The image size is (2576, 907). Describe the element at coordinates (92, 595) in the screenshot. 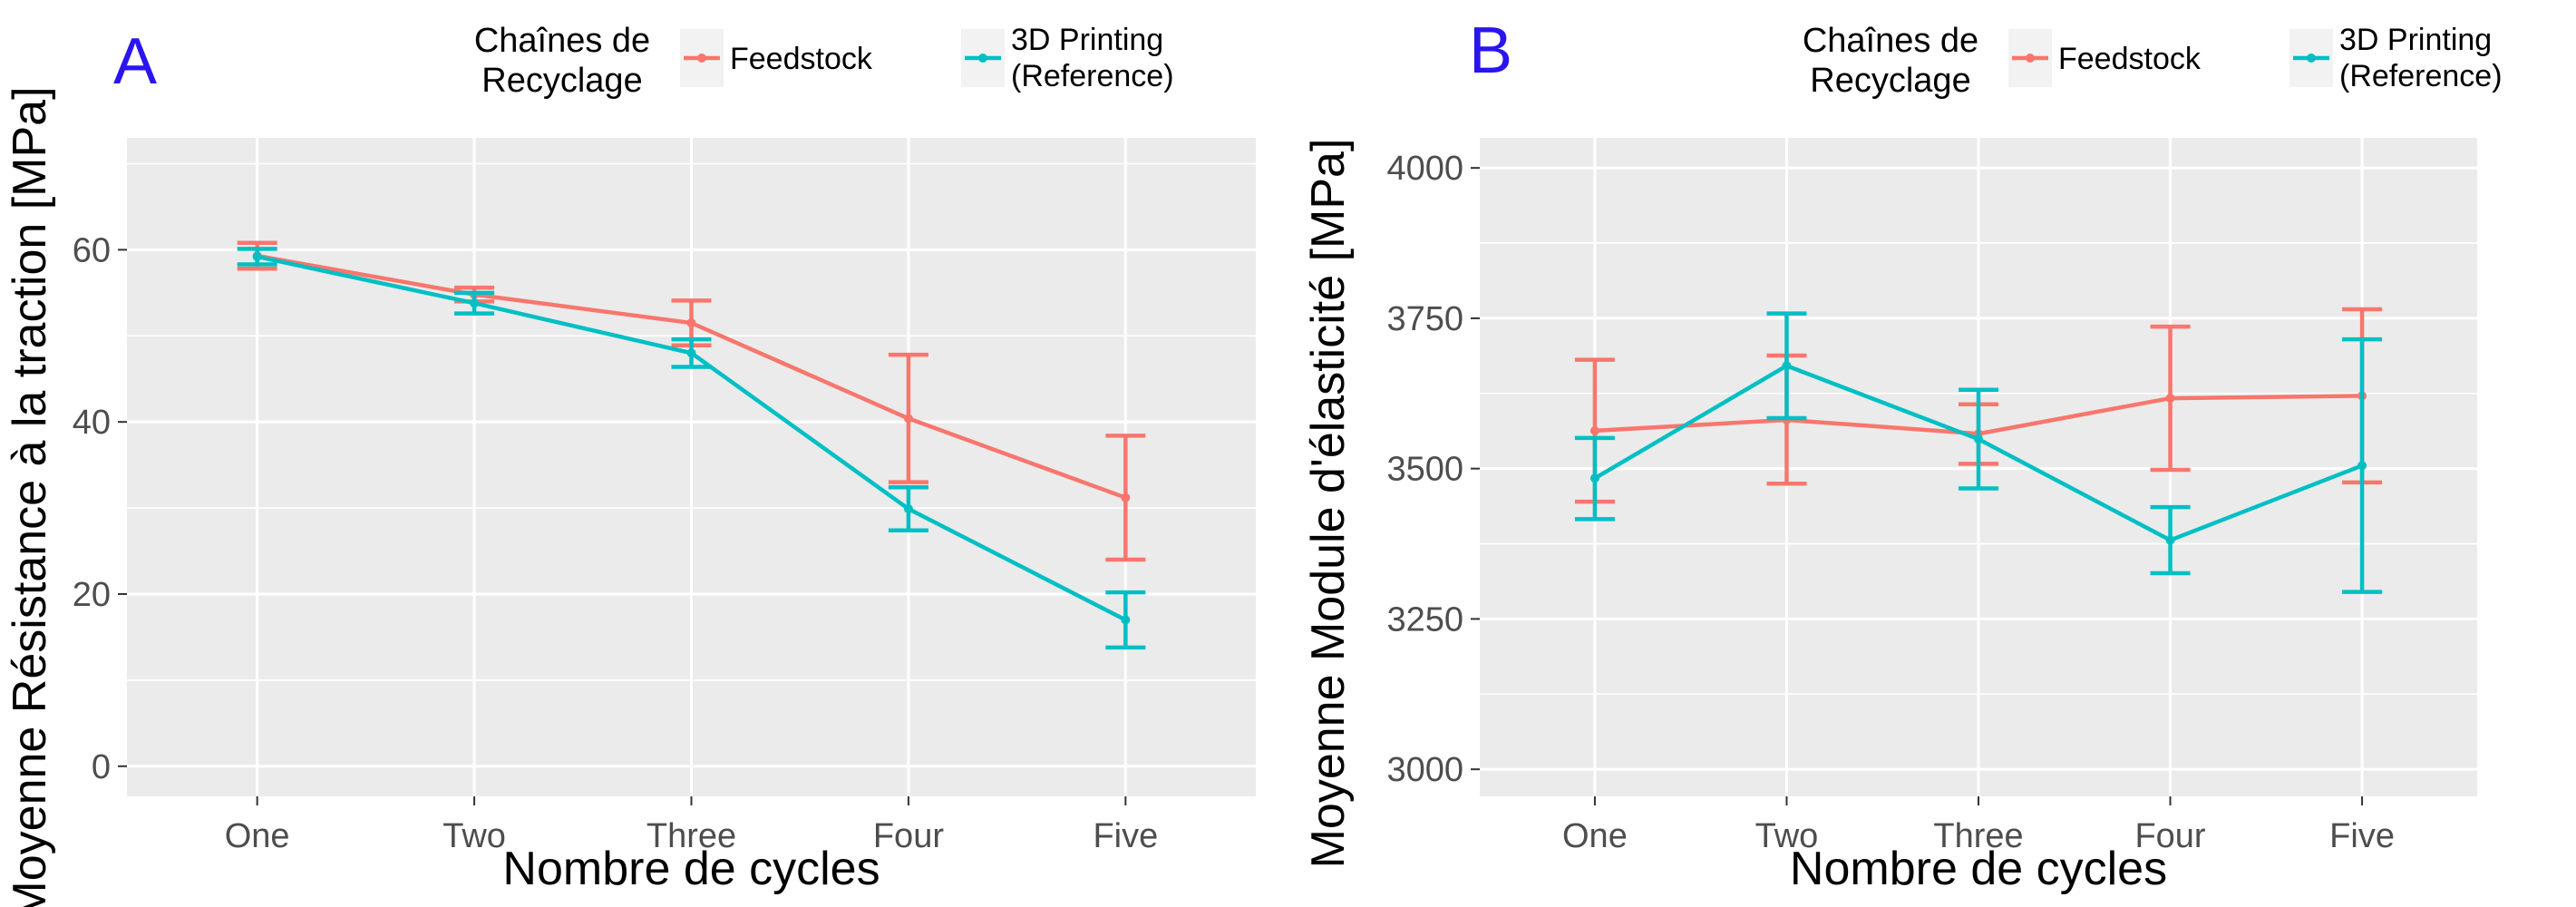

I see `y-tick-label: 20` at that location.